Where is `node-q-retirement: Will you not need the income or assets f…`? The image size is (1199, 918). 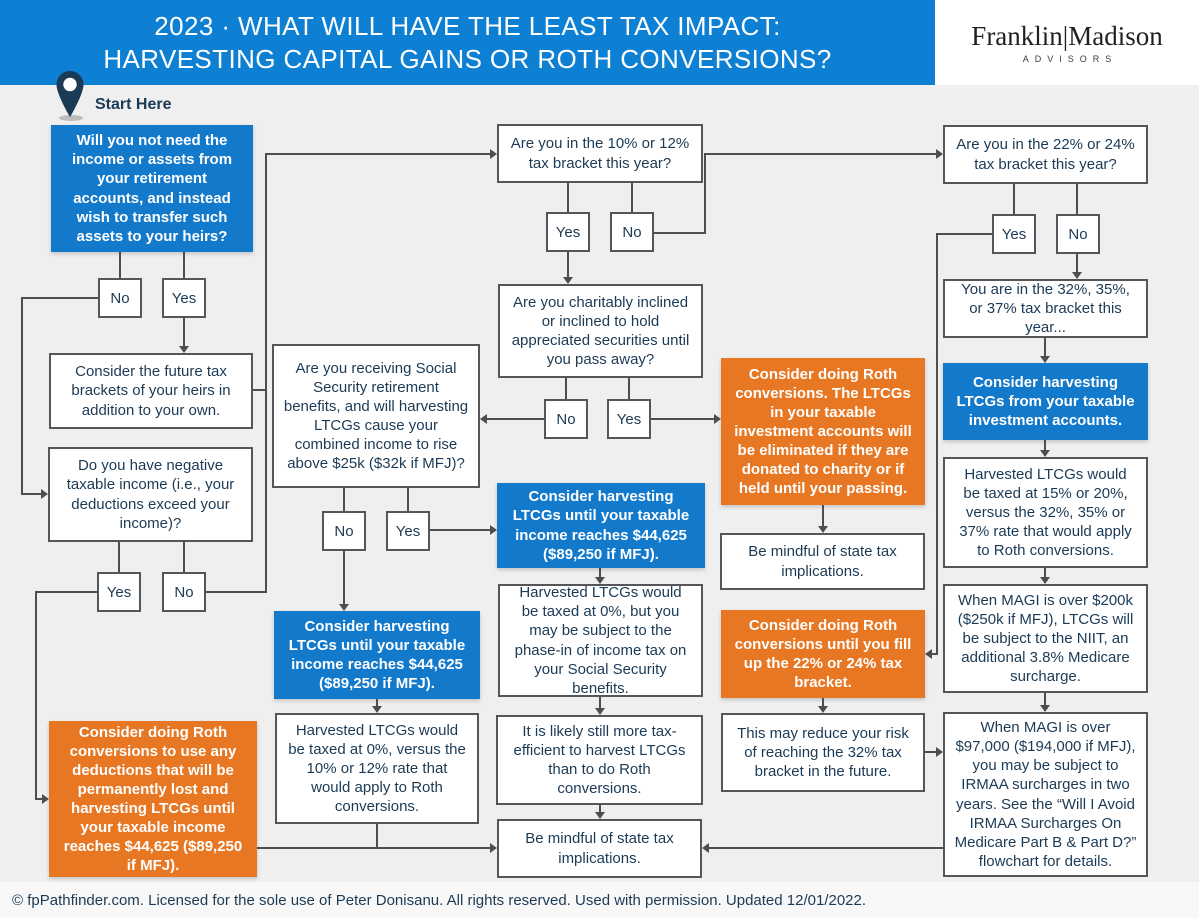
node-q-retirement: Will you not need the income or assets f… is located at coordinates (152, 188).